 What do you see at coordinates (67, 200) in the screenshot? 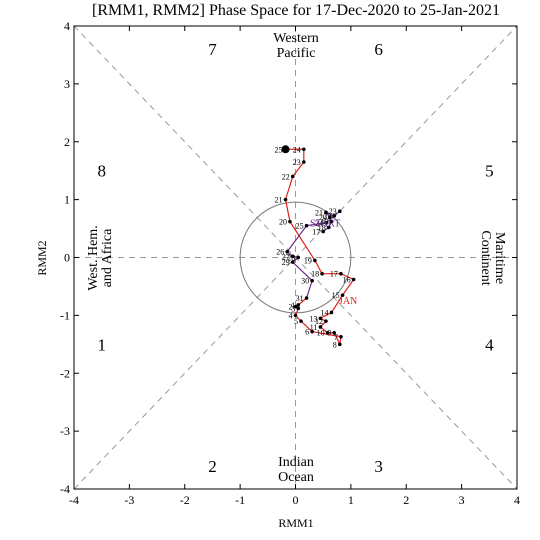
I see `y-tick-label: 1` at bounding box center [67, 200].